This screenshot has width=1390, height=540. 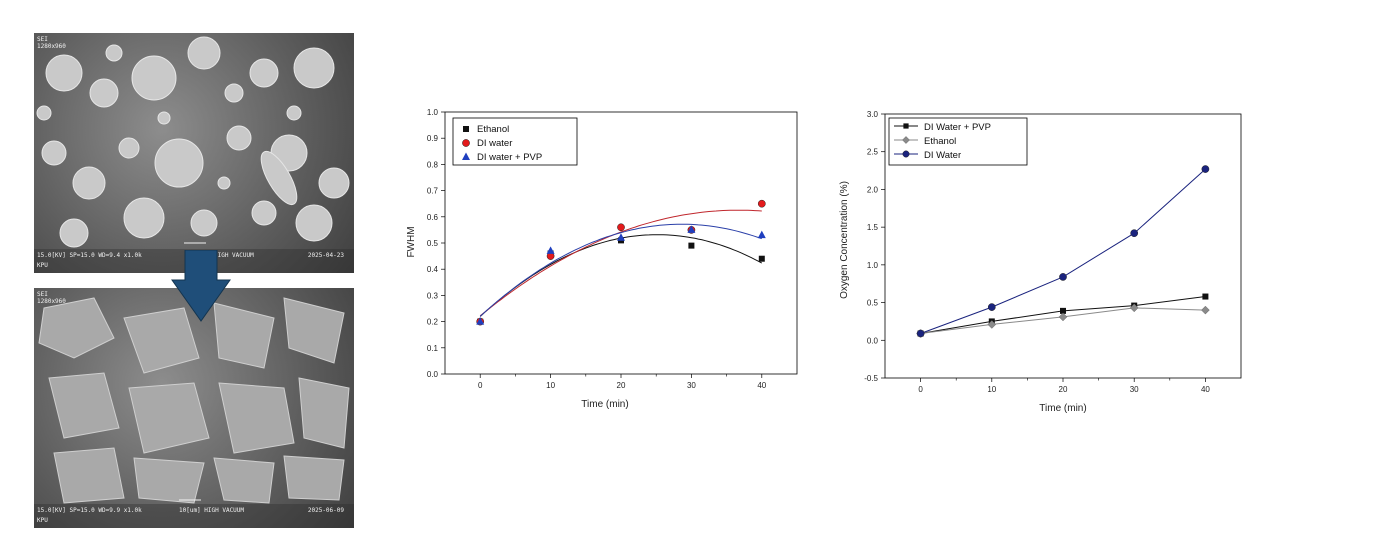 I want to click on y-tick-label: 0.3, so click(x=433, y=295).